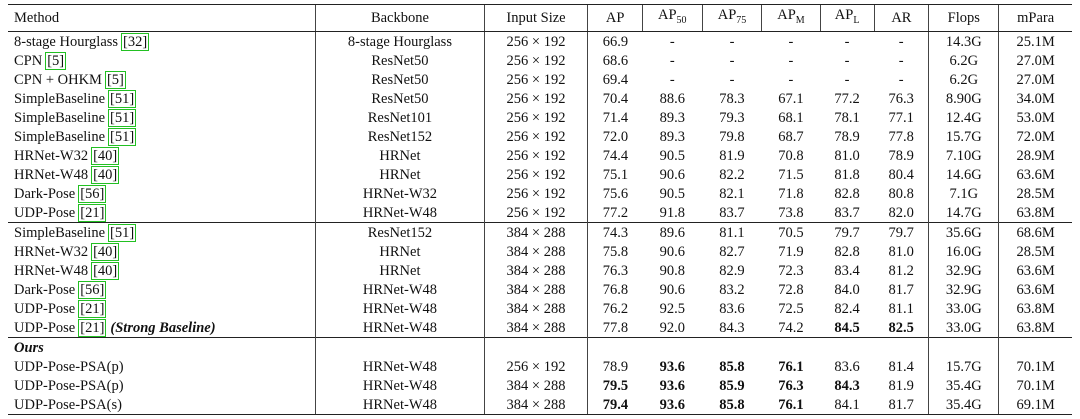 Image resolution: width=1080 pixels, height=419 pixels. I want to click on cell: 81.7, so click(901, 289).